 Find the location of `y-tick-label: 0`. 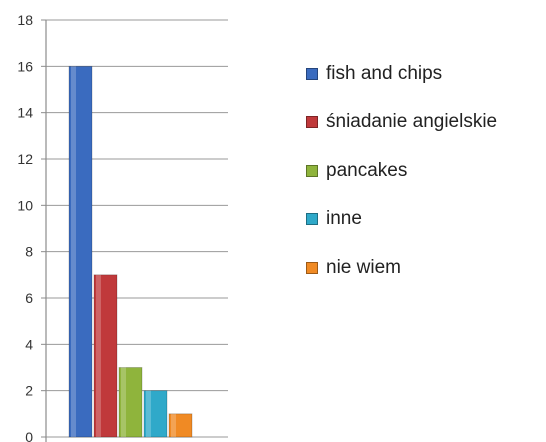

y-tick-label: 0 is located at coordinates (29, 435).